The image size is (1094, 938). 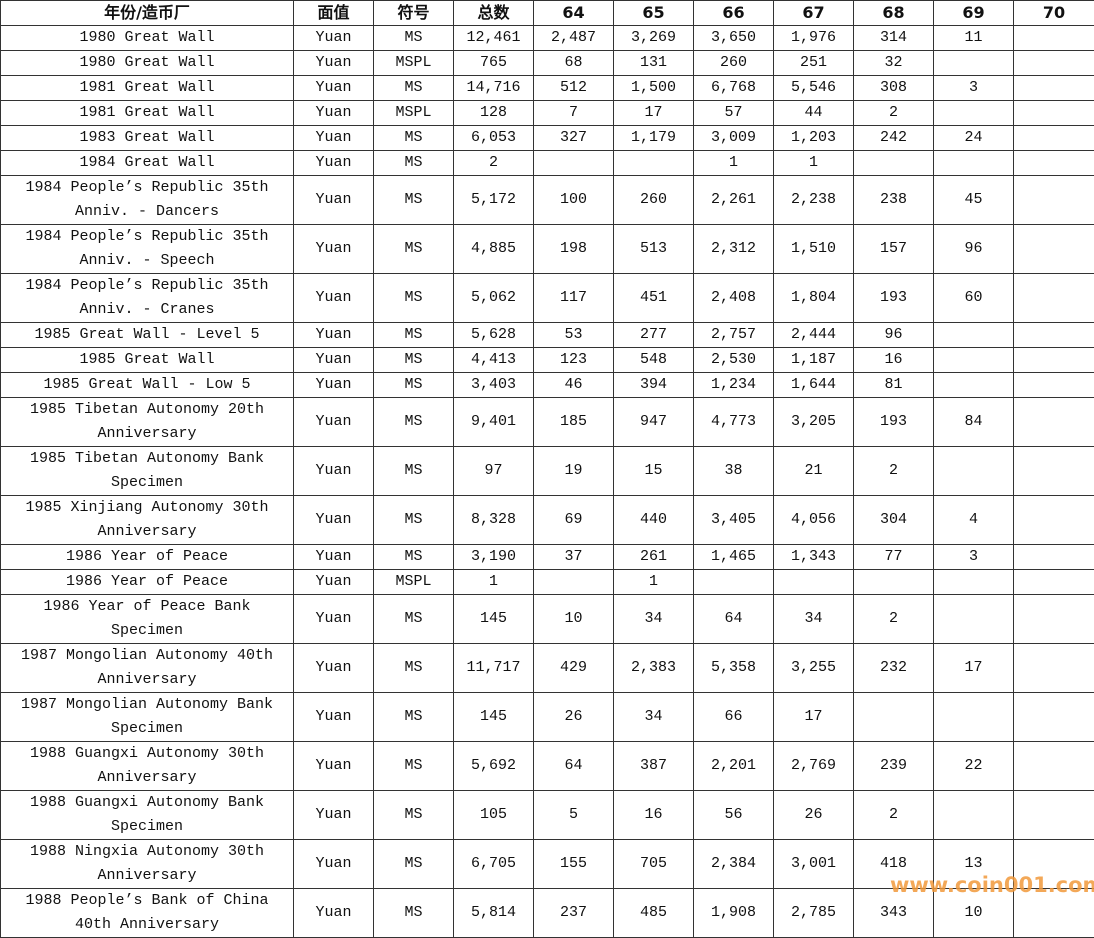 I want to click on table-cell: 1,908, so click(x=734, y=913).